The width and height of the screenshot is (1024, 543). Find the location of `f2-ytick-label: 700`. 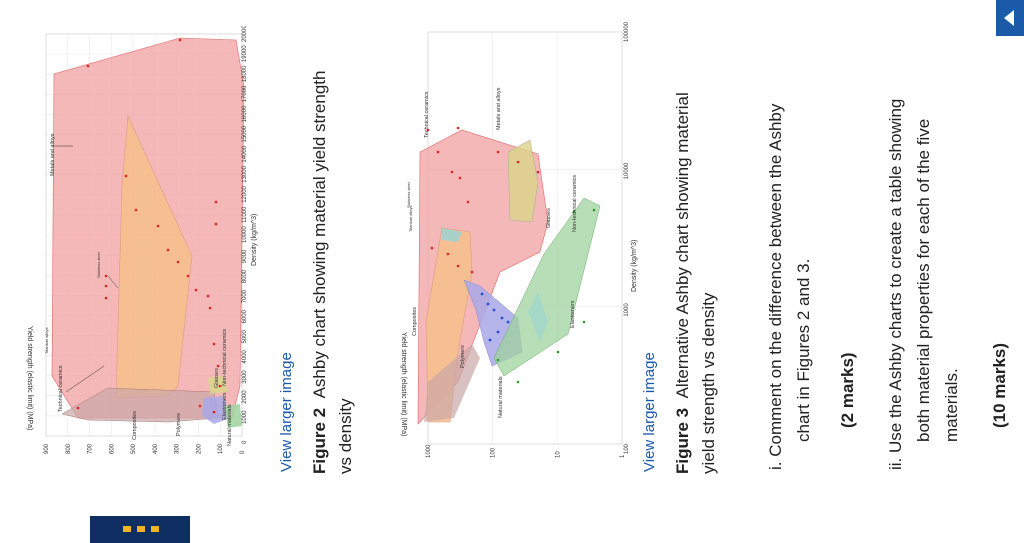

f2-ytick-label: 700 is located at coordinates (91, 448).